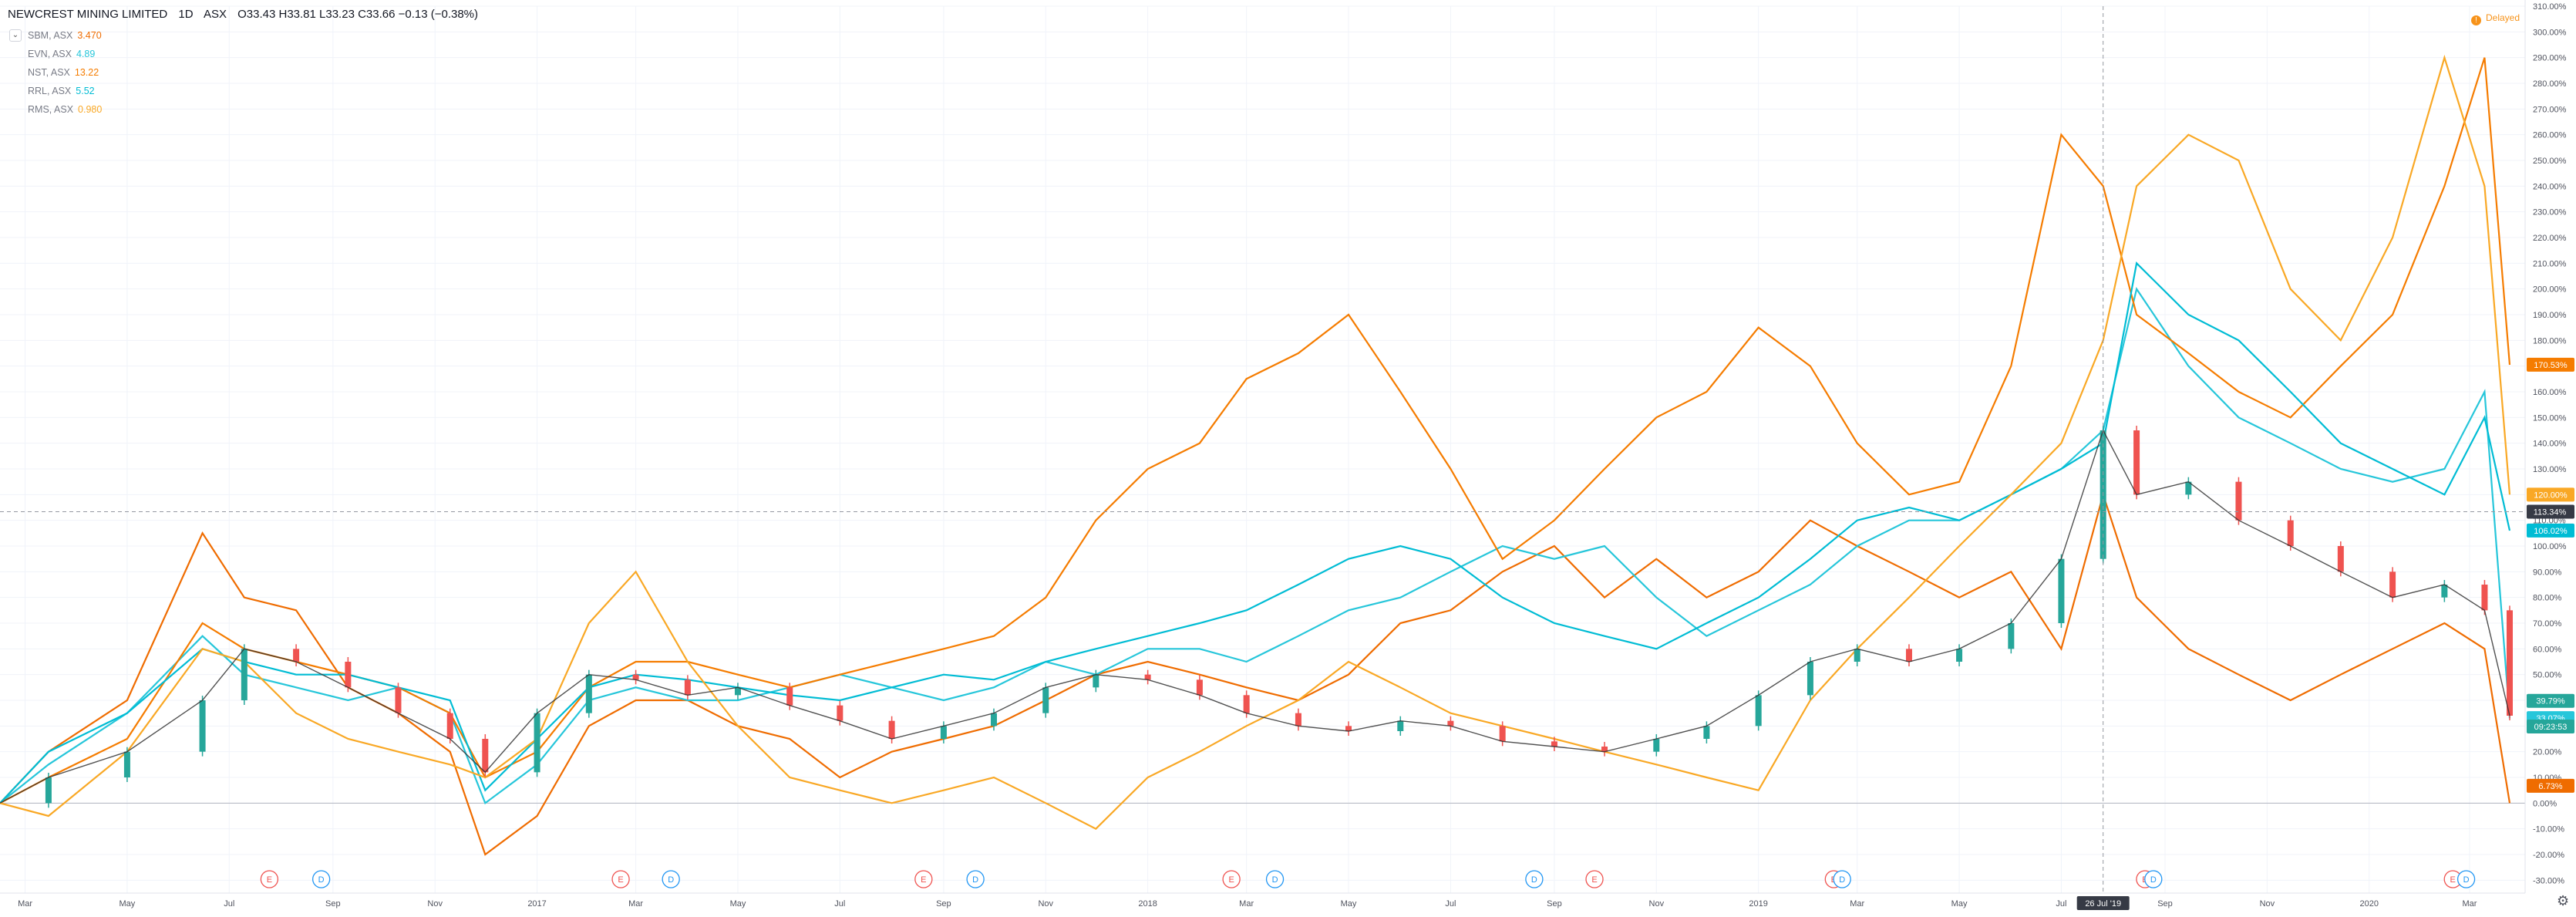 This screenshot has height=917, width=2576. I want to click on legend-value: 3.470, so click(89, 35).